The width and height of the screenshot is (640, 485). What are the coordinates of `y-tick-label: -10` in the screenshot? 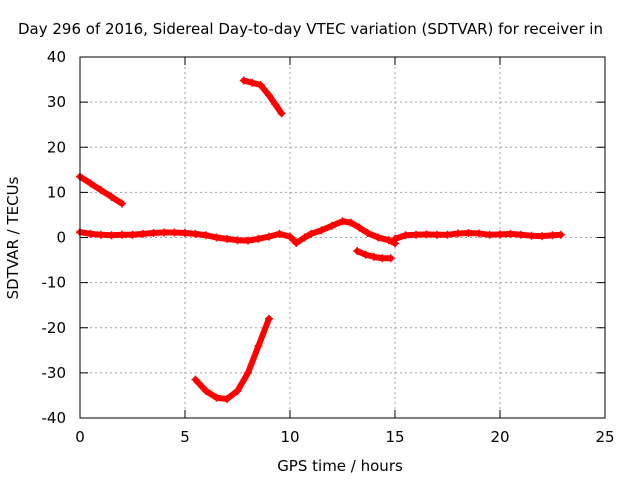 It's located at (54, 283).